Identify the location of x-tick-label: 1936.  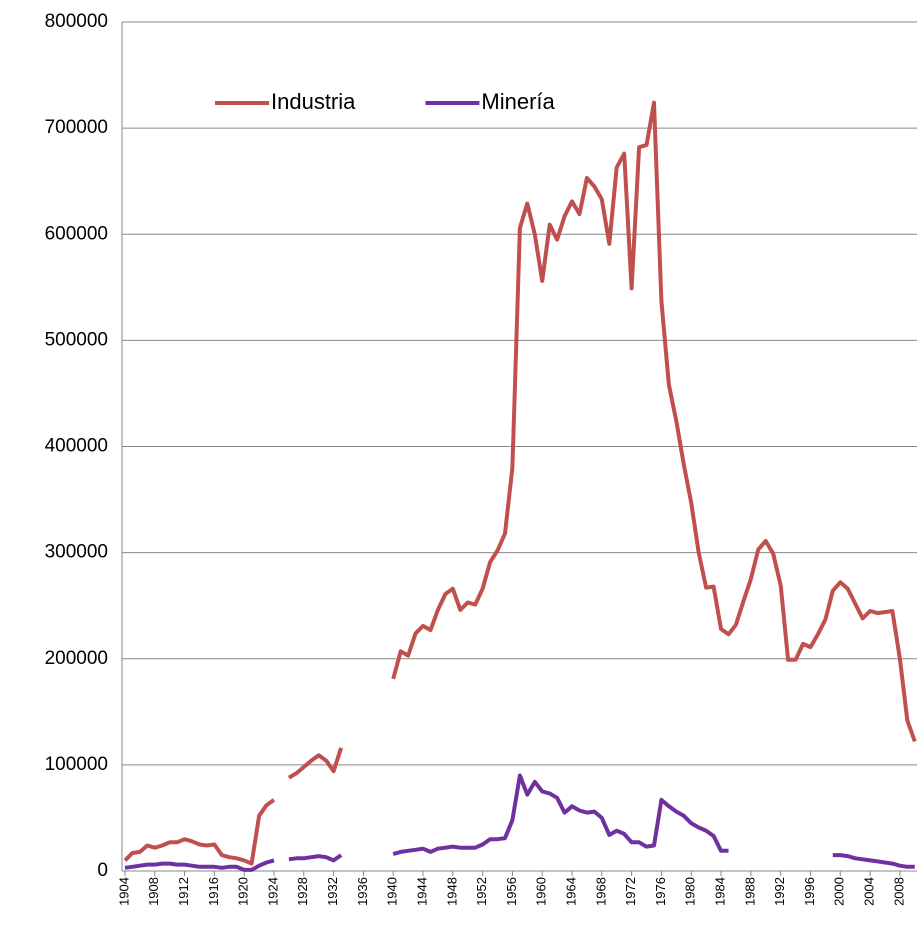
(362, 891).